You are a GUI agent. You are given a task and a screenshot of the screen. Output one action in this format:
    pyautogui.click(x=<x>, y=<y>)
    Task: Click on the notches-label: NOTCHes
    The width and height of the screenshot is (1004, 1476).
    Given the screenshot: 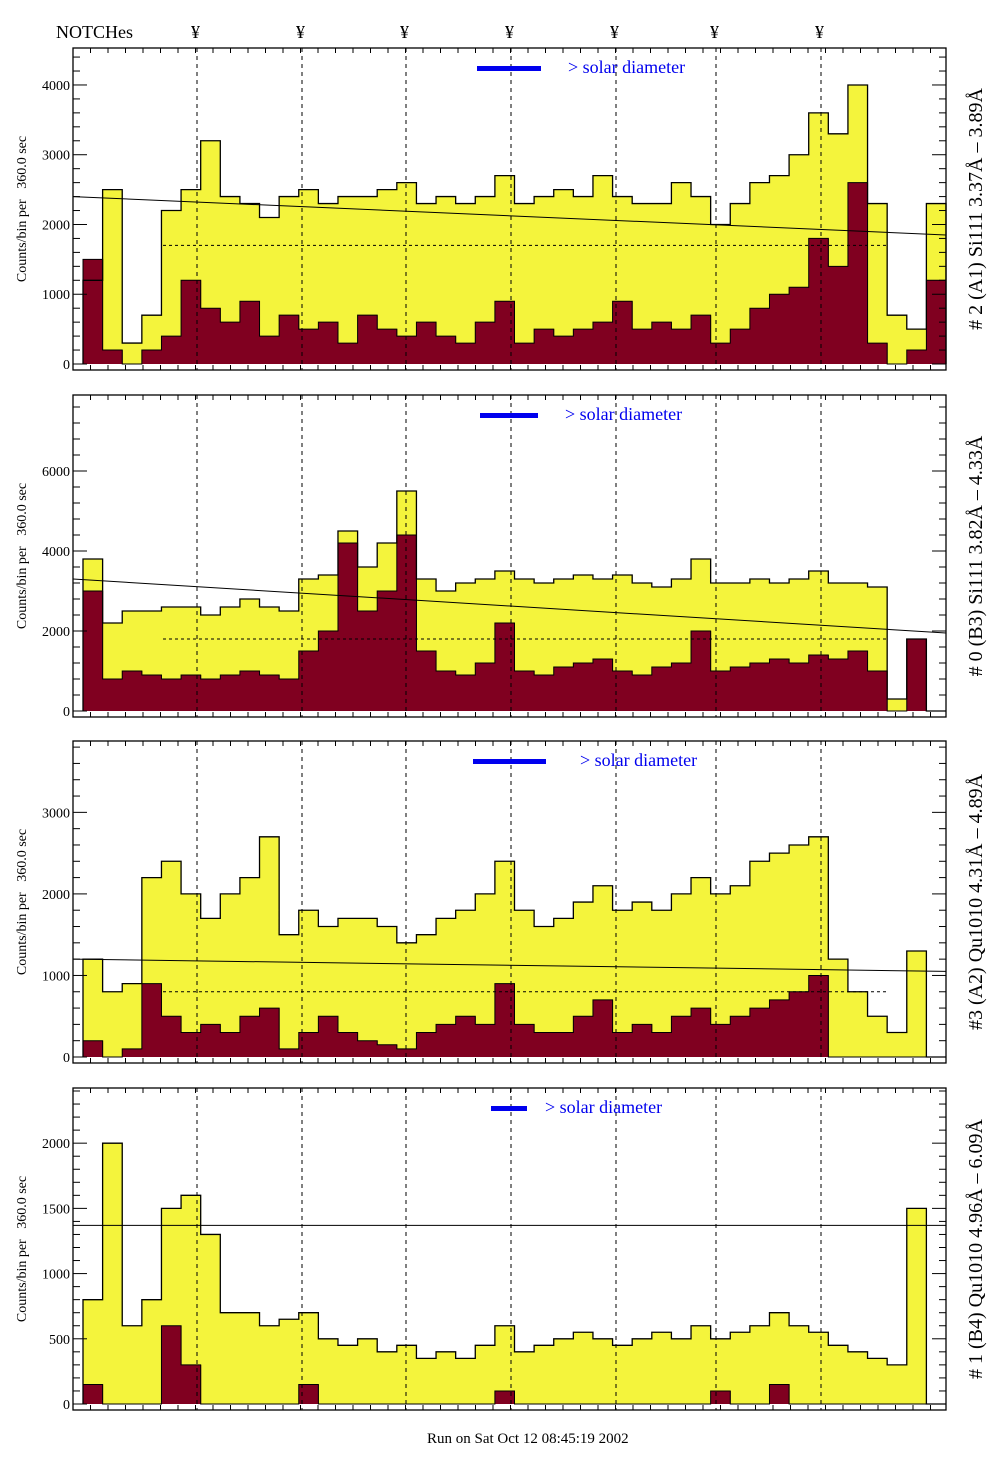 What is the action you would take?
    pyautogui.click(x=94, y=32)
    